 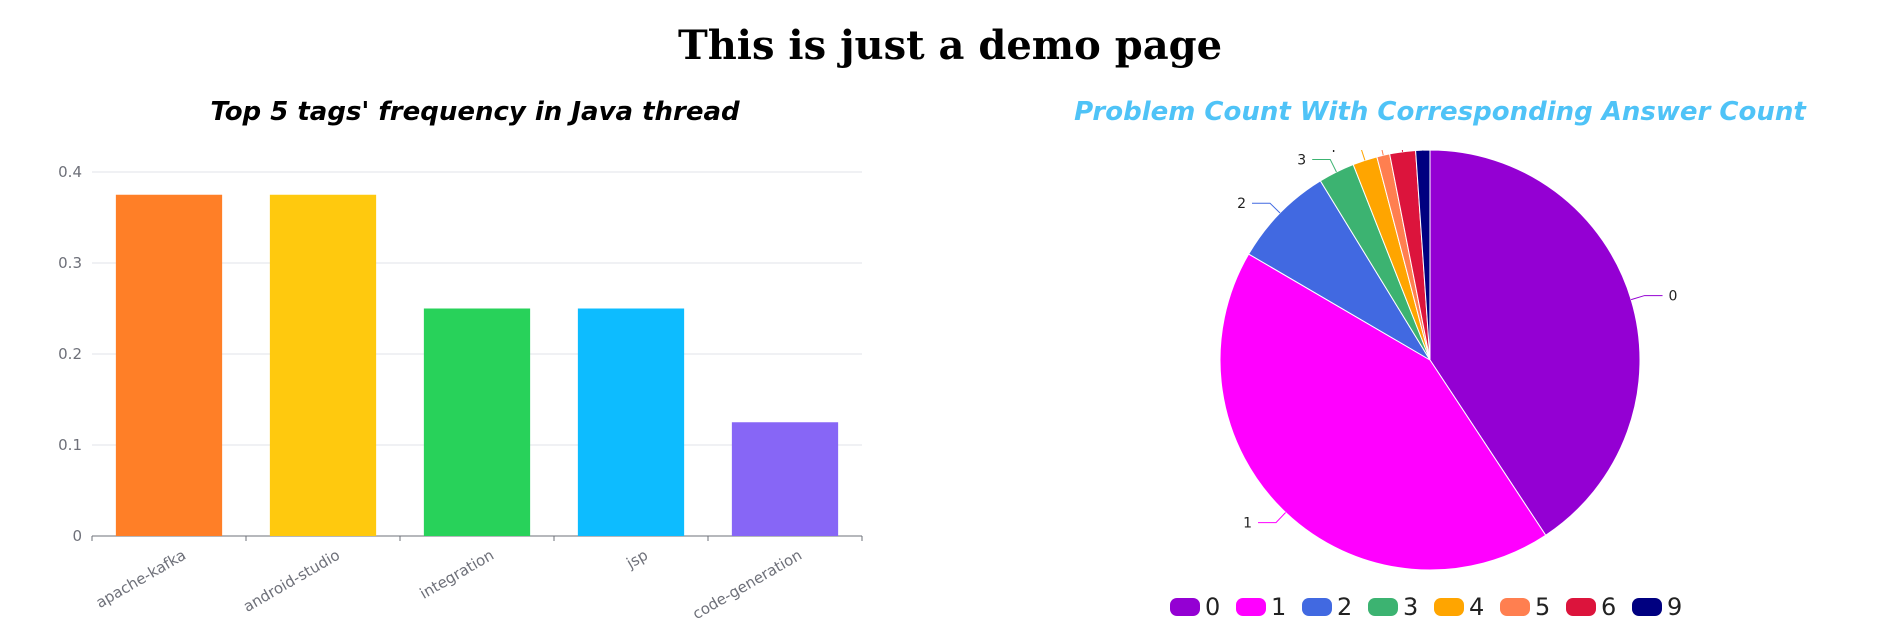 I want to click on page-title: This is just a demo page, so click(x=950, y=45).